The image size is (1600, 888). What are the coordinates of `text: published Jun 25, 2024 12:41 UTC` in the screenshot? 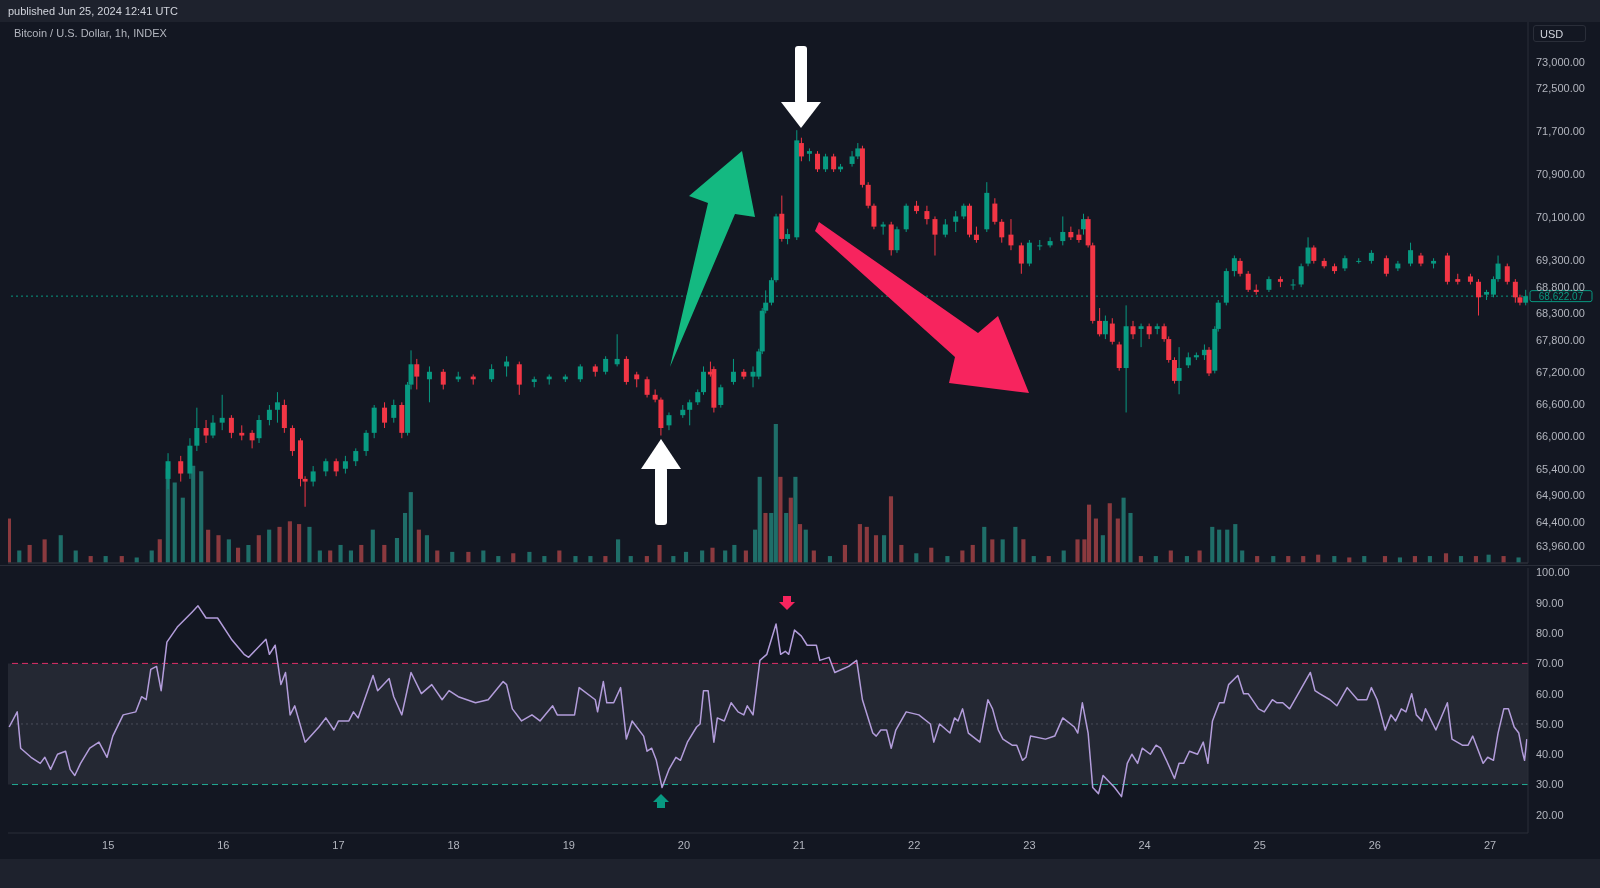 It's located at (93, 11).